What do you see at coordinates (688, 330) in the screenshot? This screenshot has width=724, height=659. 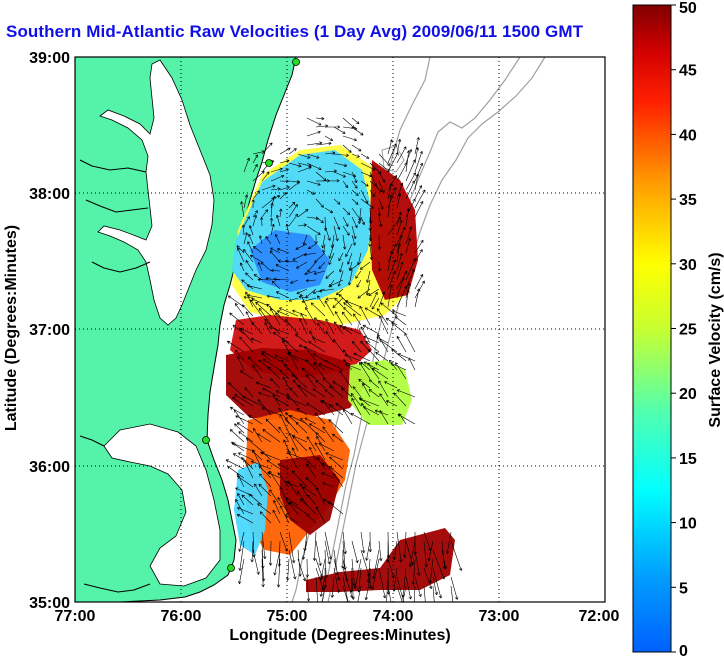 I see `colorbar-tick-label: 25` at bounding box center [688, 330].